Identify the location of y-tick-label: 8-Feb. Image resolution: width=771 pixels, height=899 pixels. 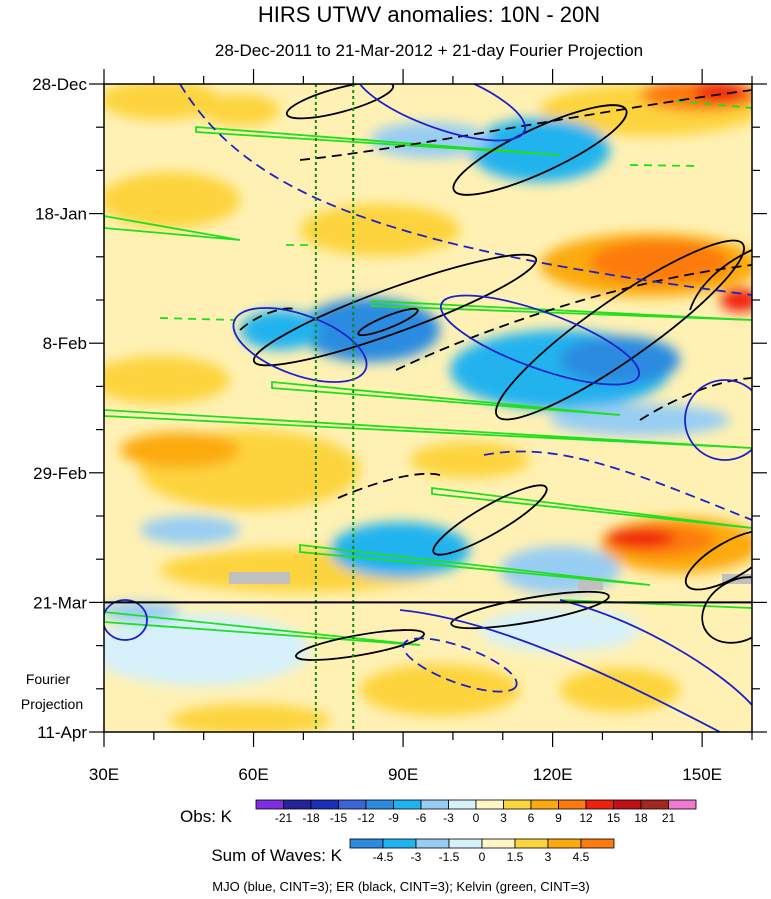
(65, 343).